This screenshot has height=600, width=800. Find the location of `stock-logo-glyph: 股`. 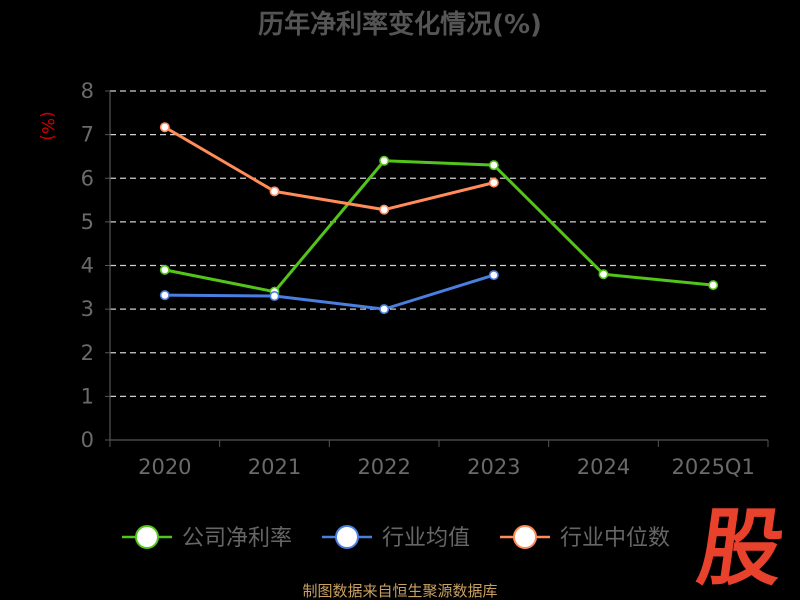

stock-logo-glyph: 股 is located at coordinates (741, 548).